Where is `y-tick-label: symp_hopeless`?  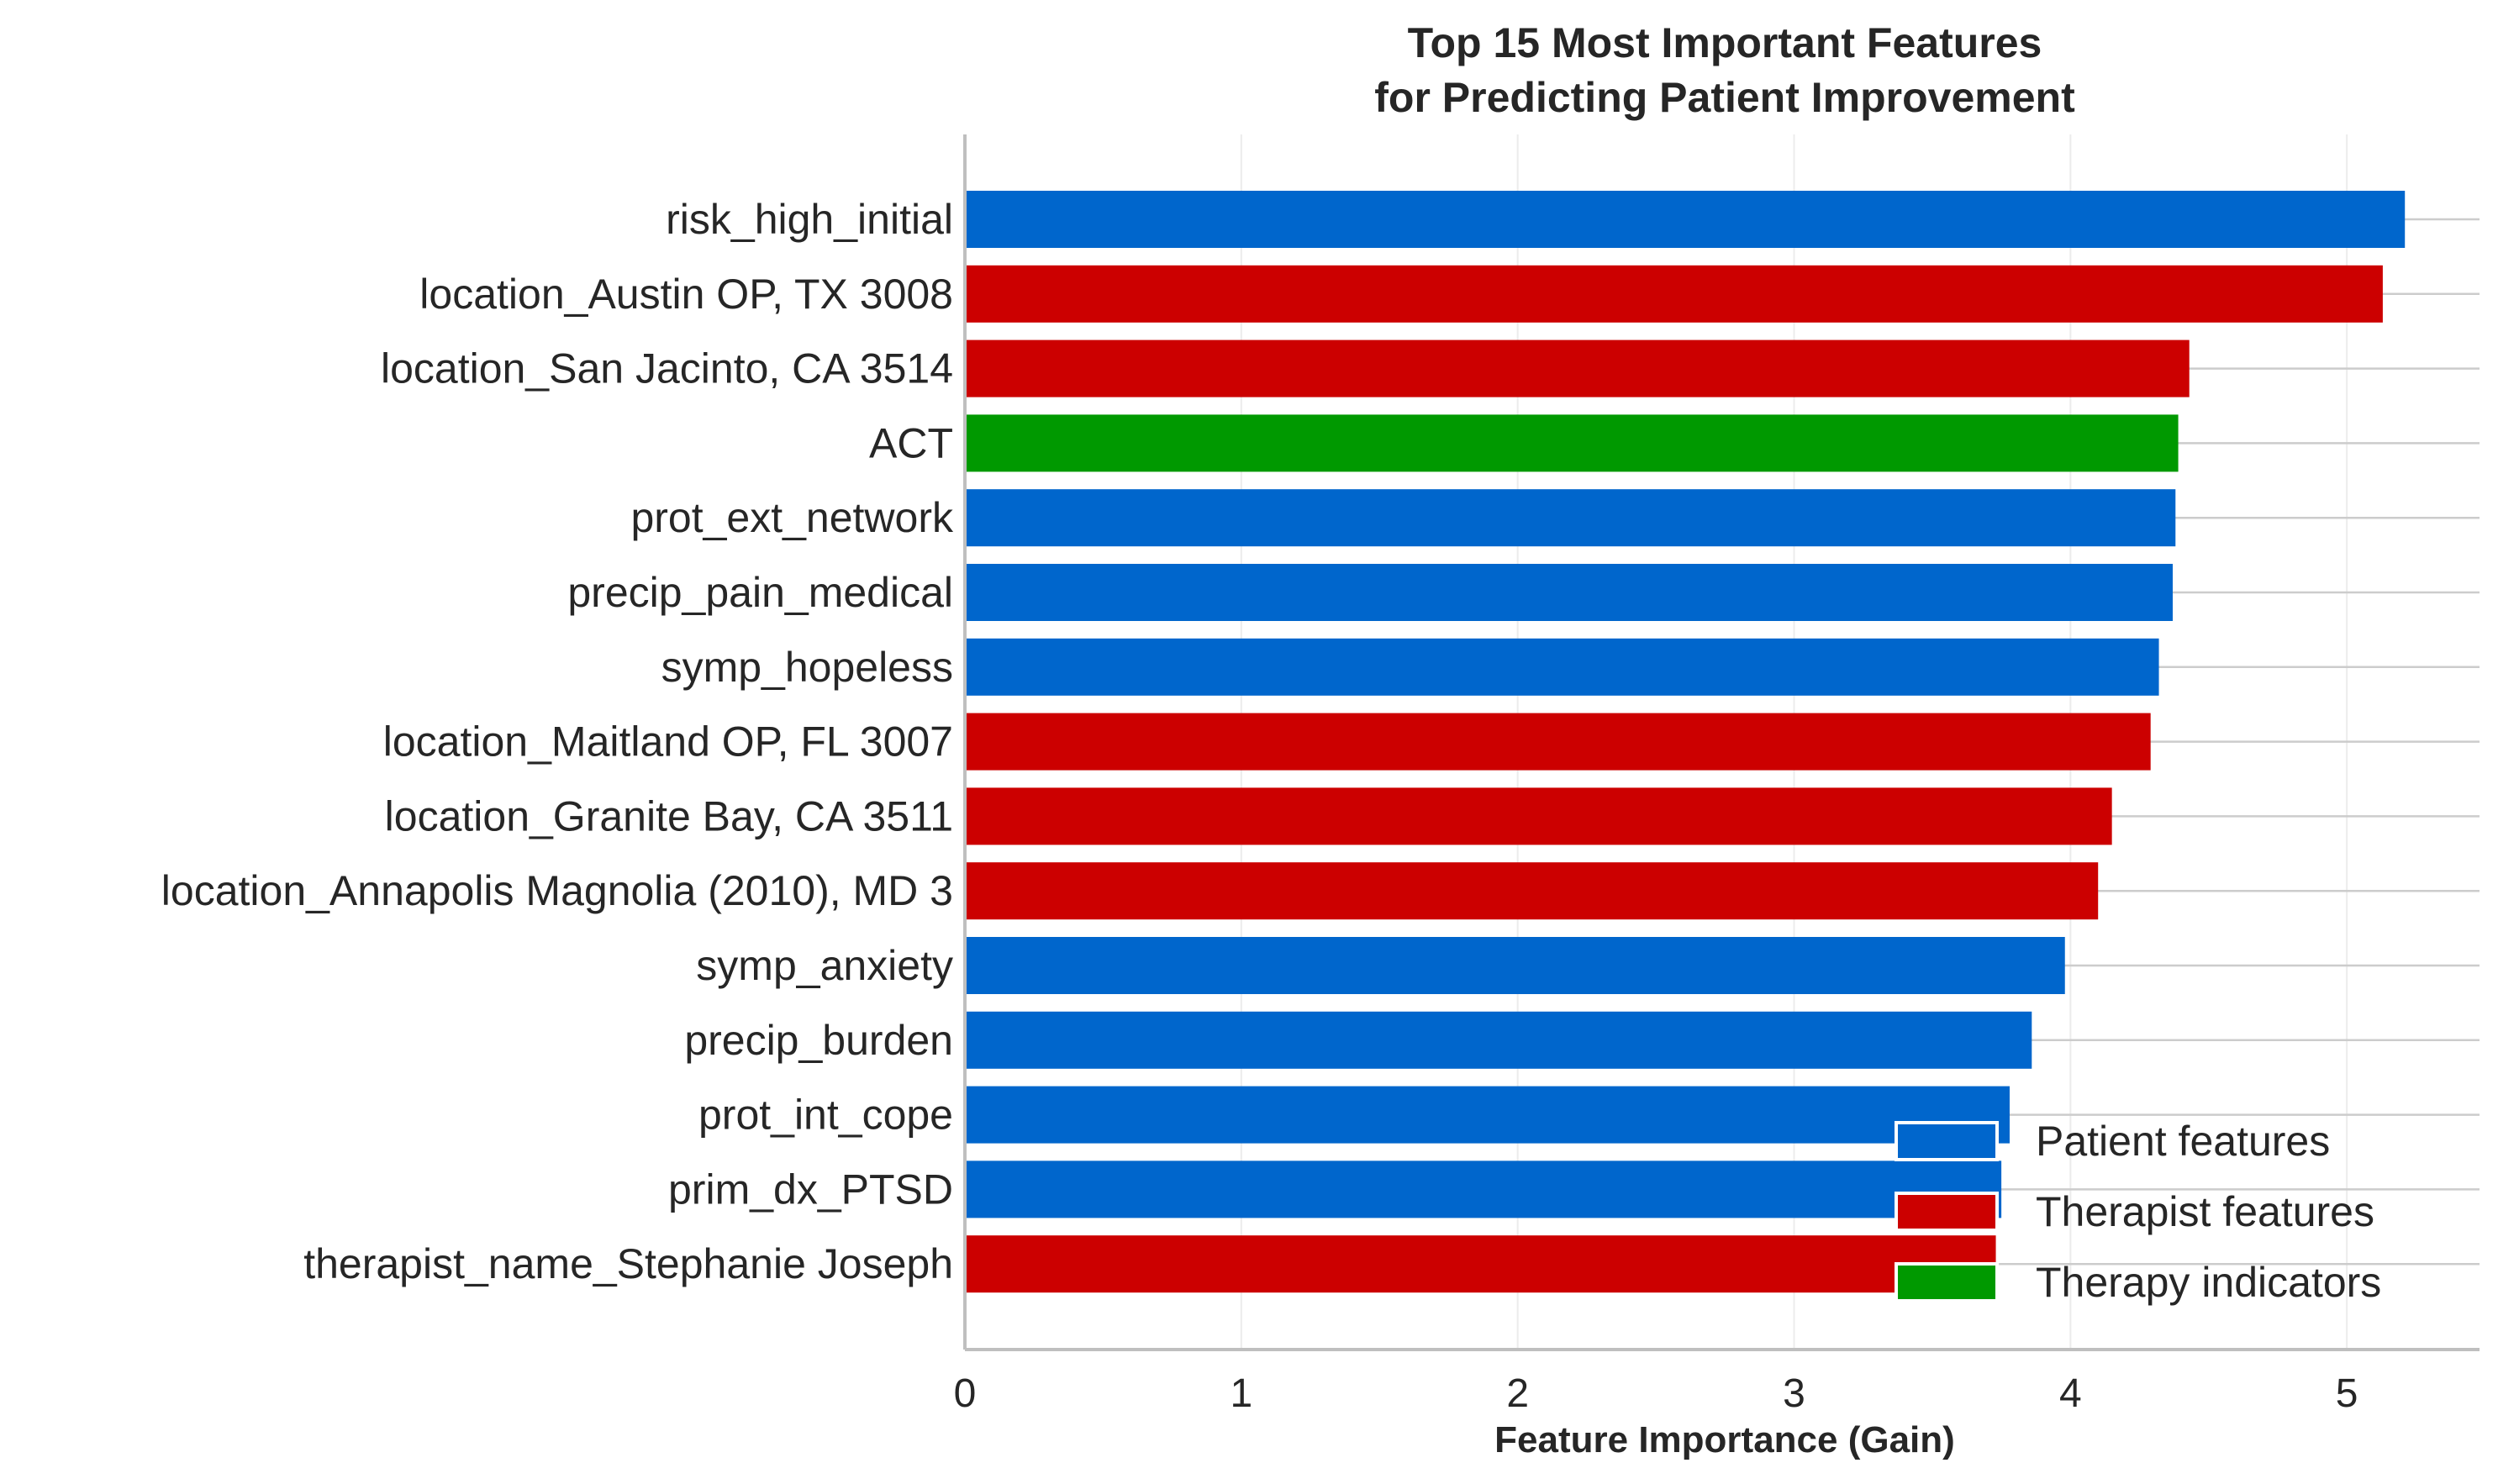
y-tick-label: symp_hopeless is located at coordinates (807, 668).